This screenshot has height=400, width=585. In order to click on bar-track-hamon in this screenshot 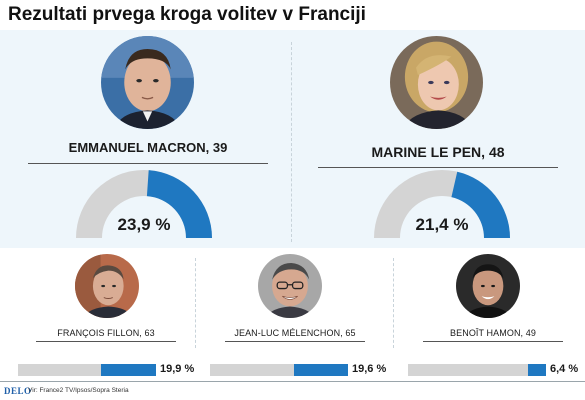, I will do `click(477, 370)`.